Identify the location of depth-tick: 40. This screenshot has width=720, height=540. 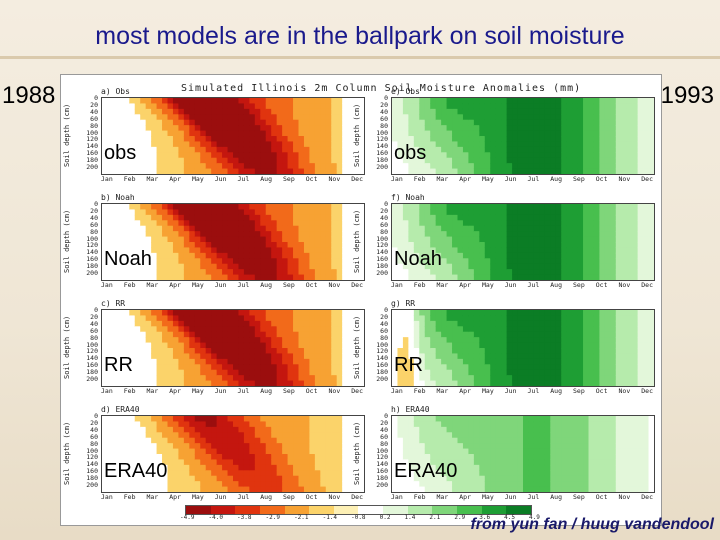
(384, 323).